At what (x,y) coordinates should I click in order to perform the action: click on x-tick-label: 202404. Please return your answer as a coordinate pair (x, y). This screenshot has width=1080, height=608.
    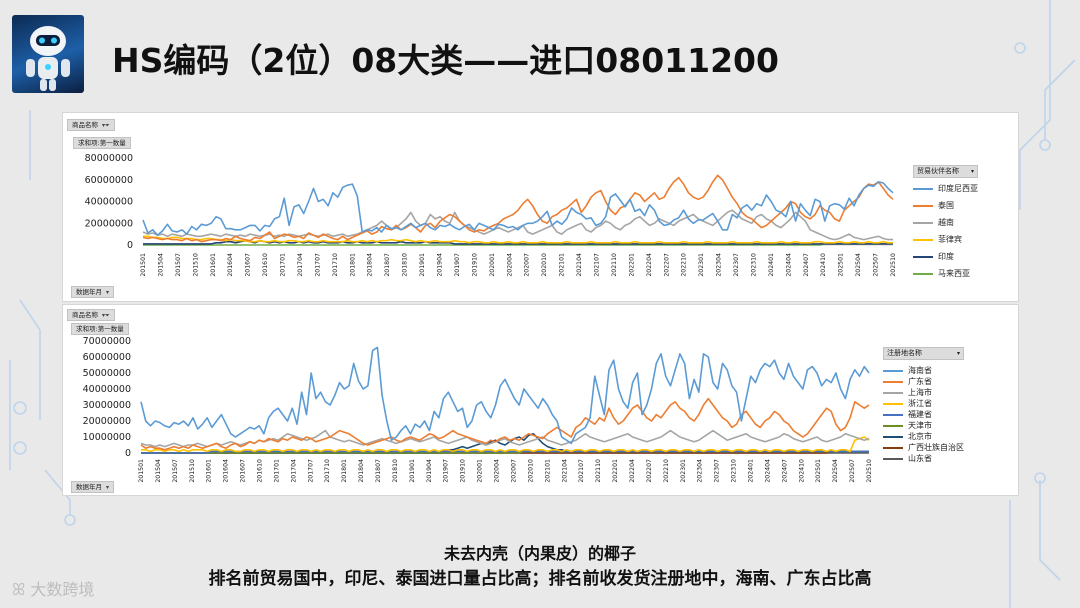
    Looking at the image, I should click on (767, 471).